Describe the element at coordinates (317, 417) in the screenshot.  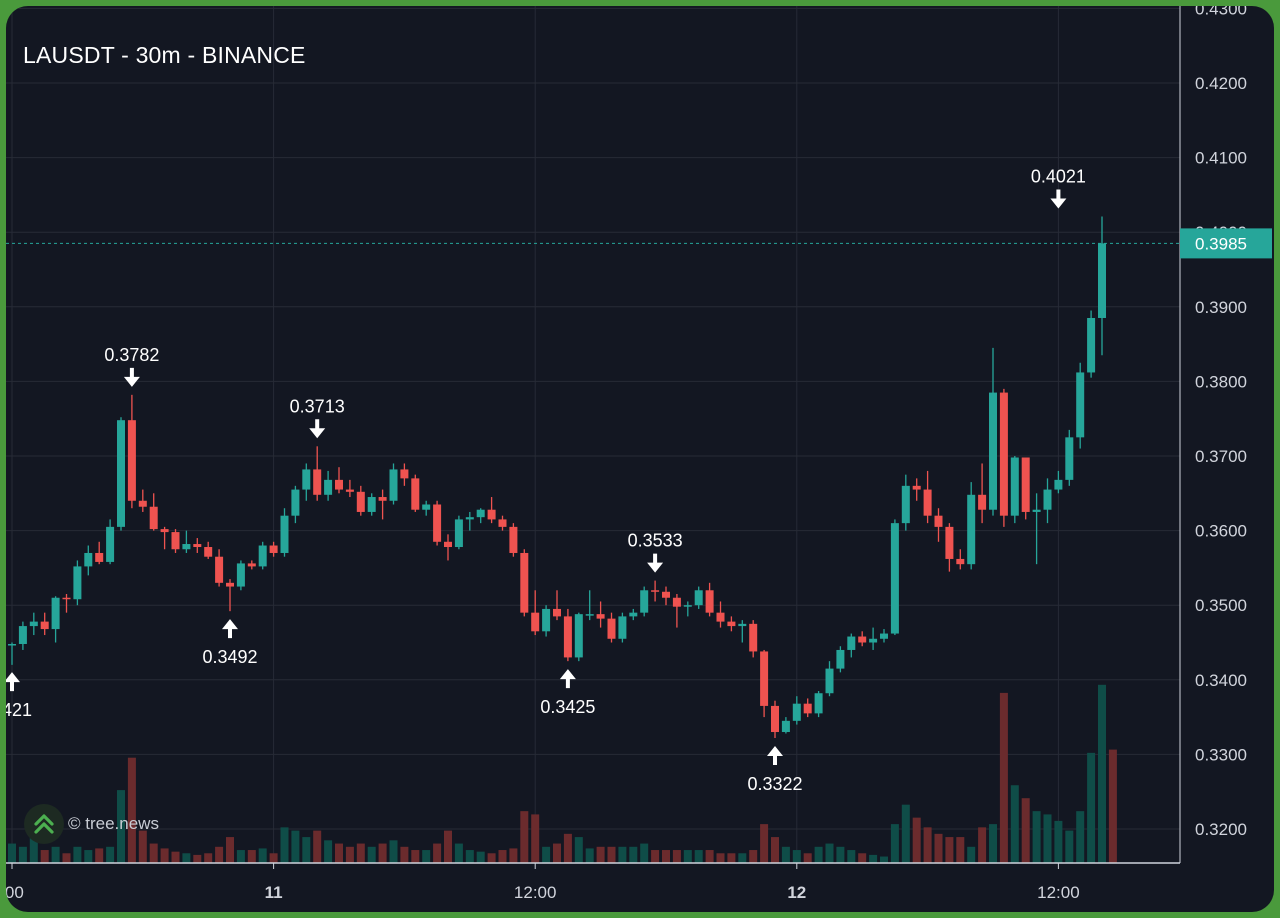
I see `high-marker: 0.3713` at that location.